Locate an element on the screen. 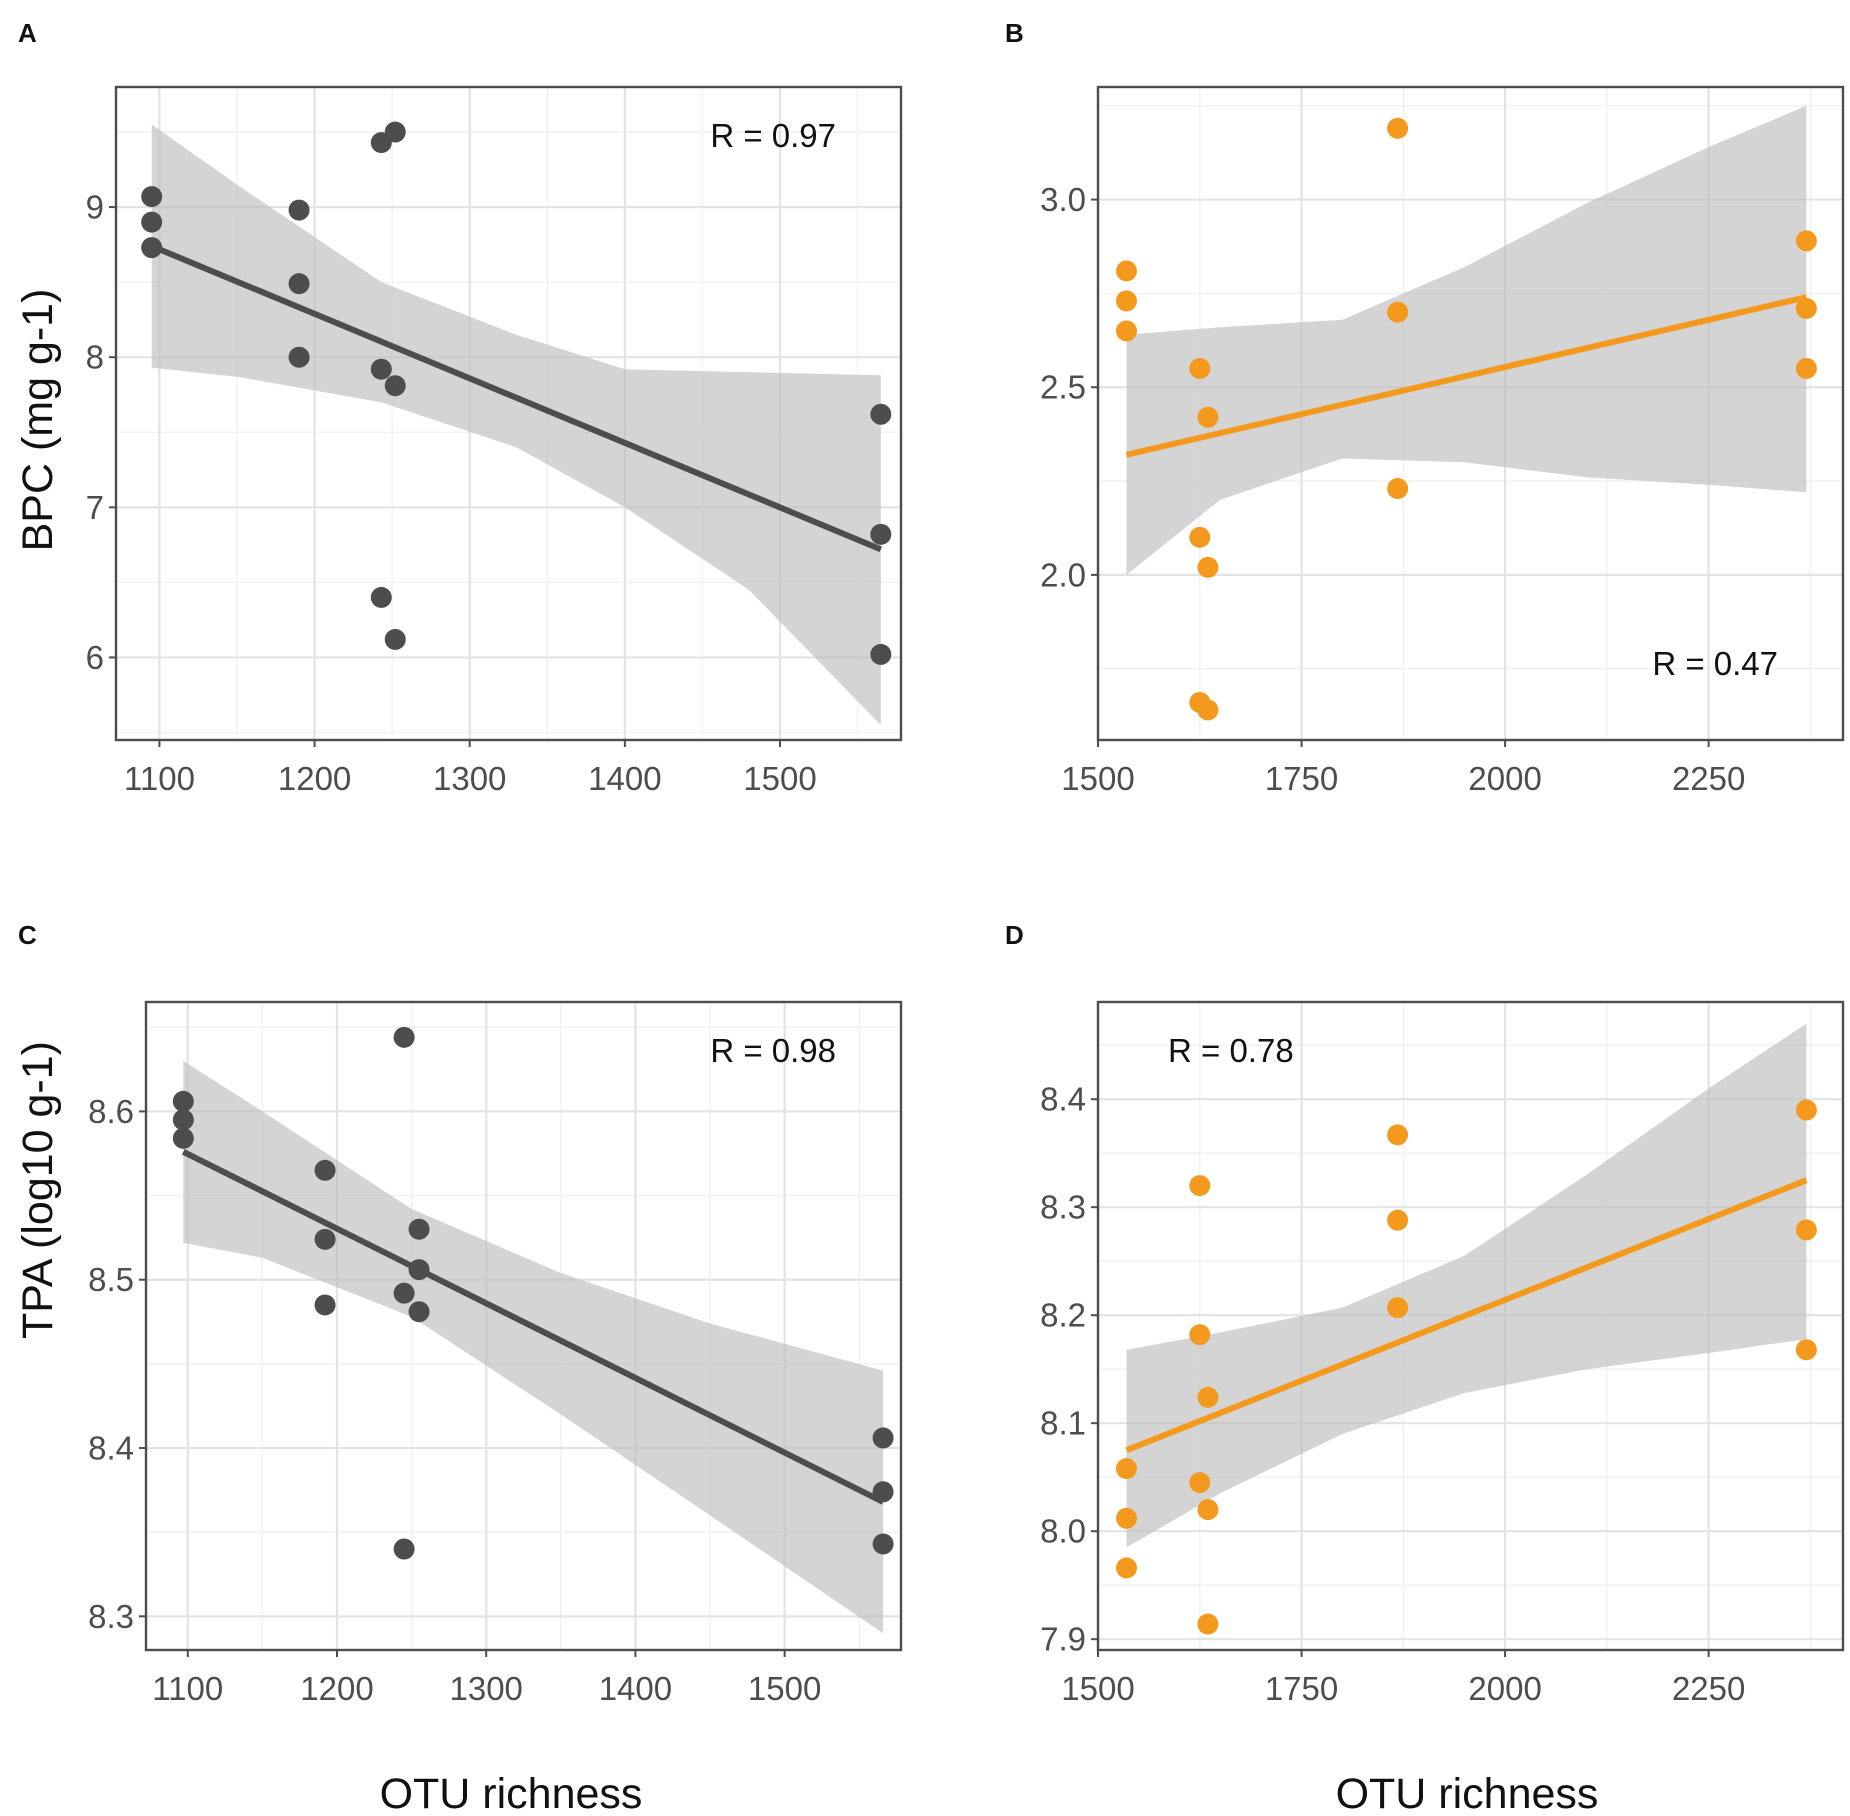 This screenshot has height=1816, width=1850. x-axis-title-left: OTU richness is located at coordinates (511, 1793).